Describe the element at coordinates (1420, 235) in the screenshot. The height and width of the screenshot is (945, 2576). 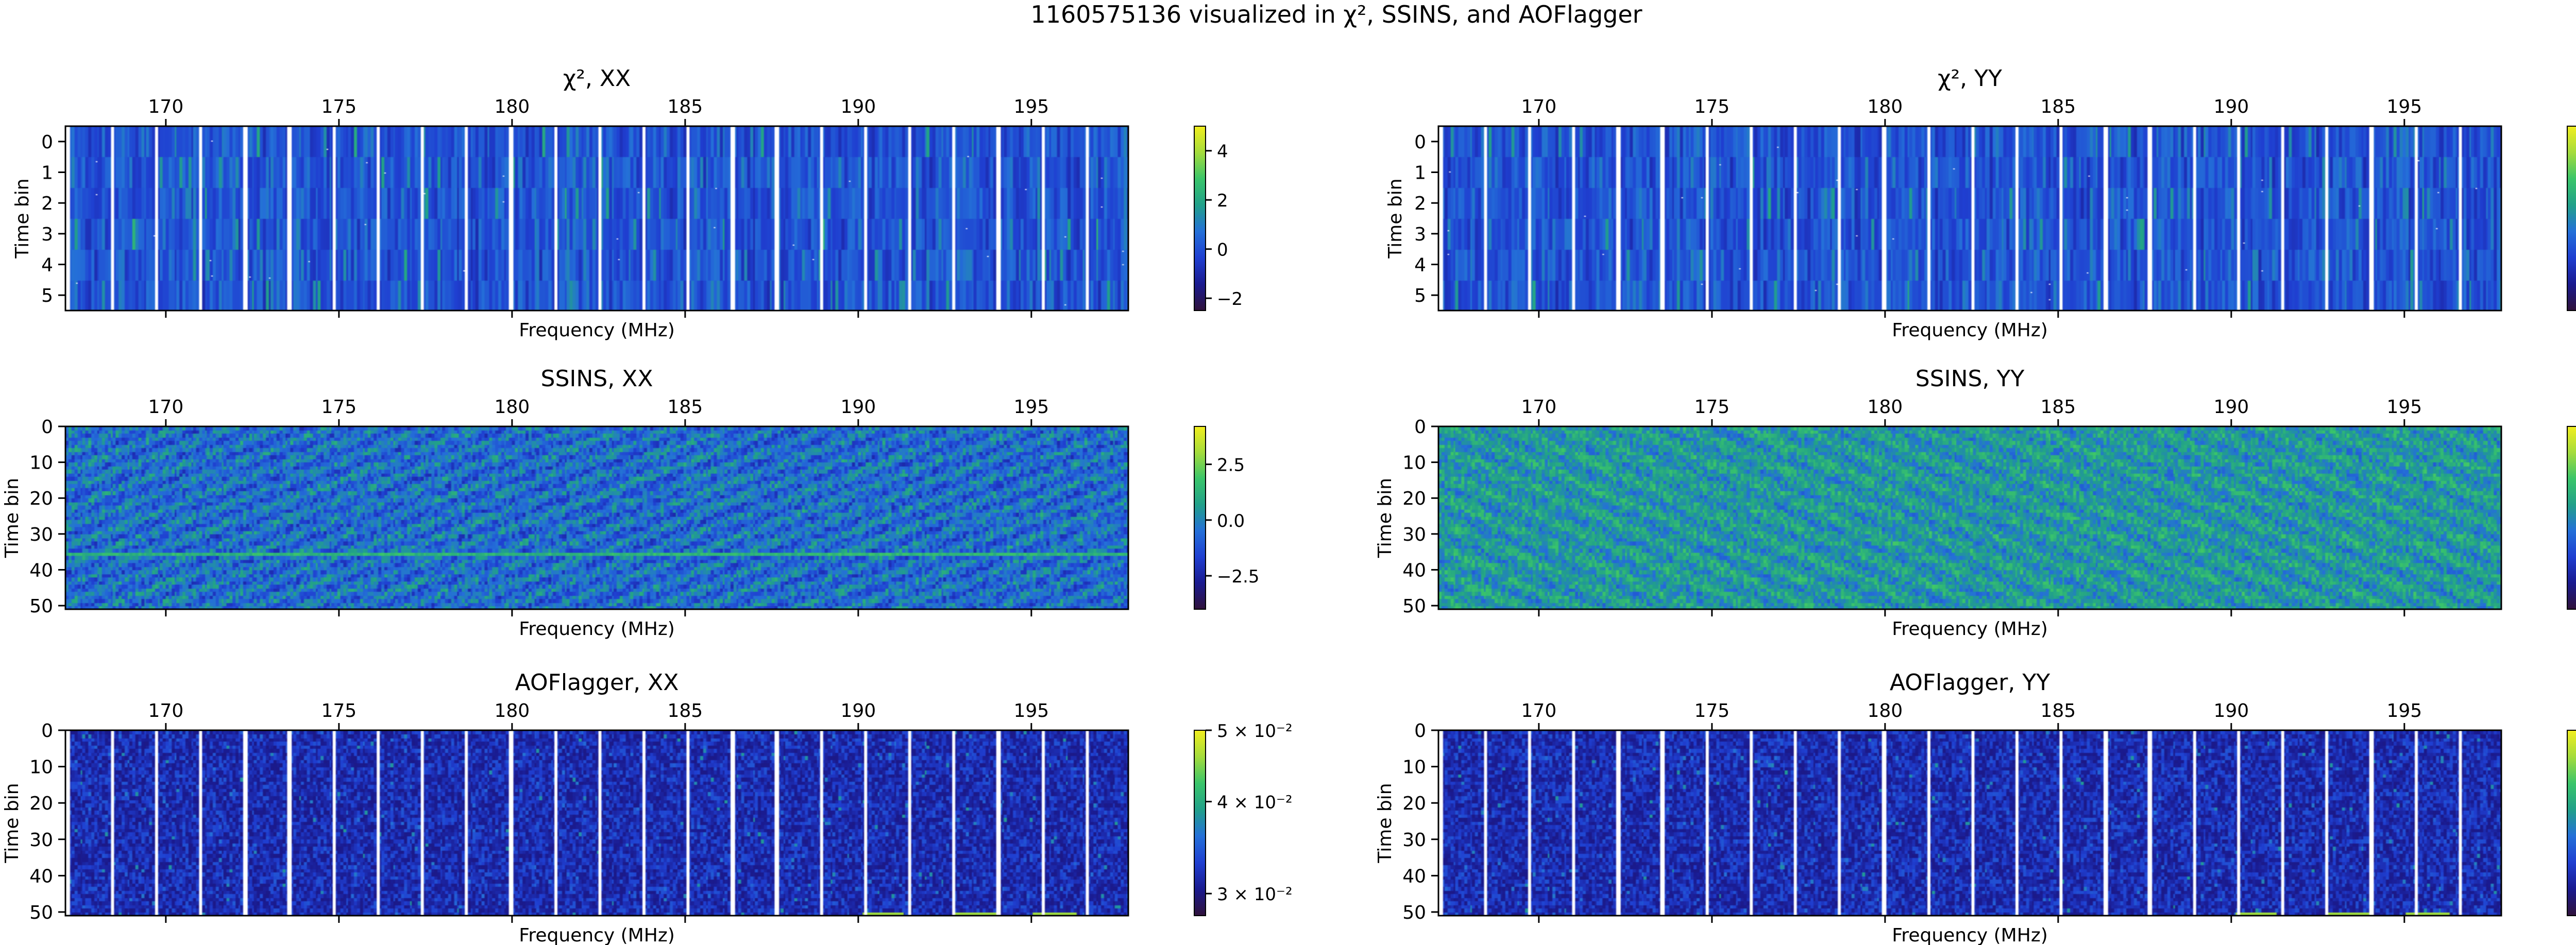
I see `y-tick-label: 3` at that location.